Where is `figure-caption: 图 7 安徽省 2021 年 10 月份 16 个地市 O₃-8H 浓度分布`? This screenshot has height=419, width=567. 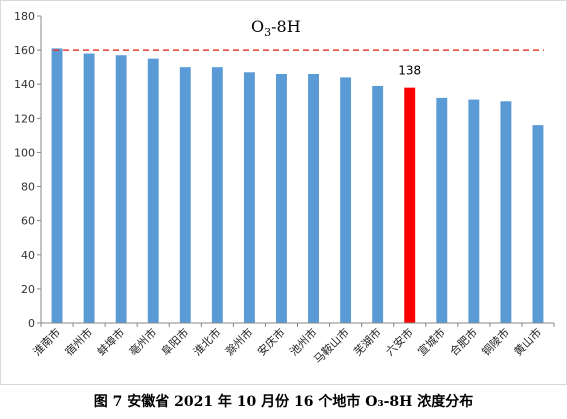
figure-caption: 图 7 安徽省 2021 年 10 月份 16 个地市 O₃-8H 浓度分布 is located at coordinates (283, 402).